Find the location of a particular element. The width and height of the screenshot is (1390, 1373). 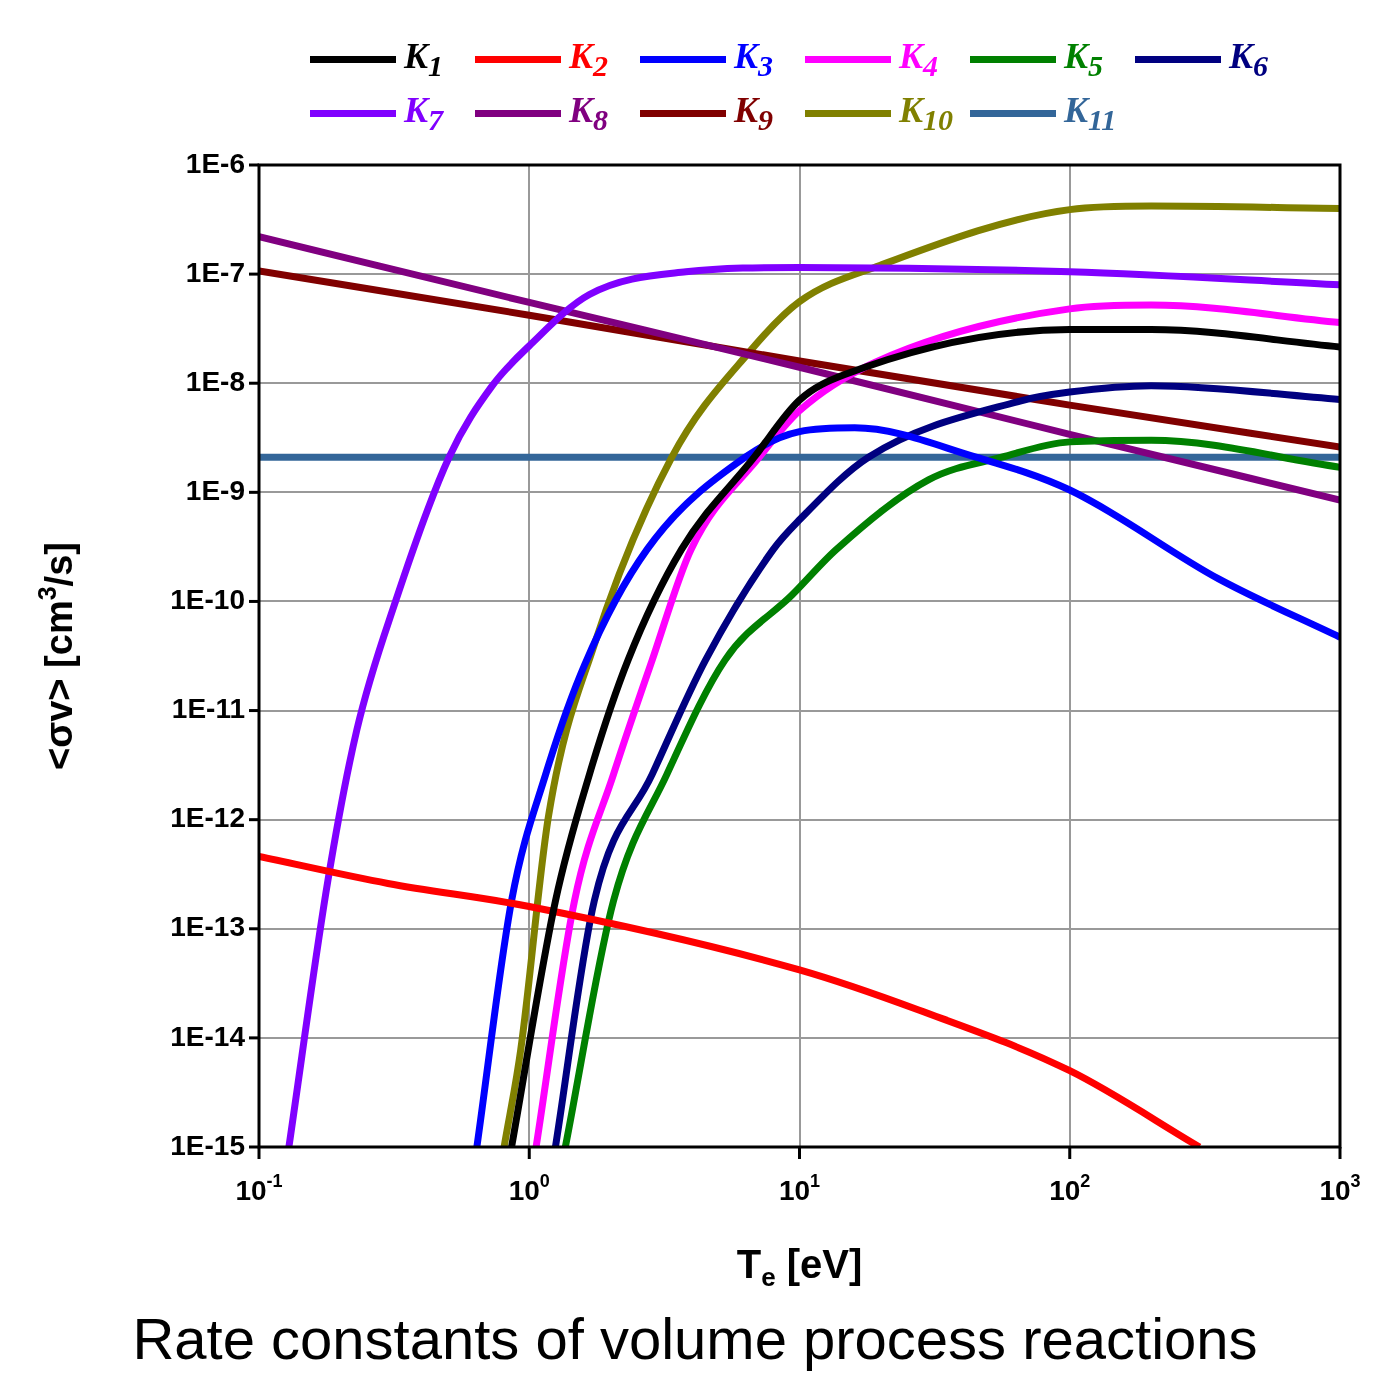

legend-label: K$_{11}$ is located at coordinates (1090, 113).